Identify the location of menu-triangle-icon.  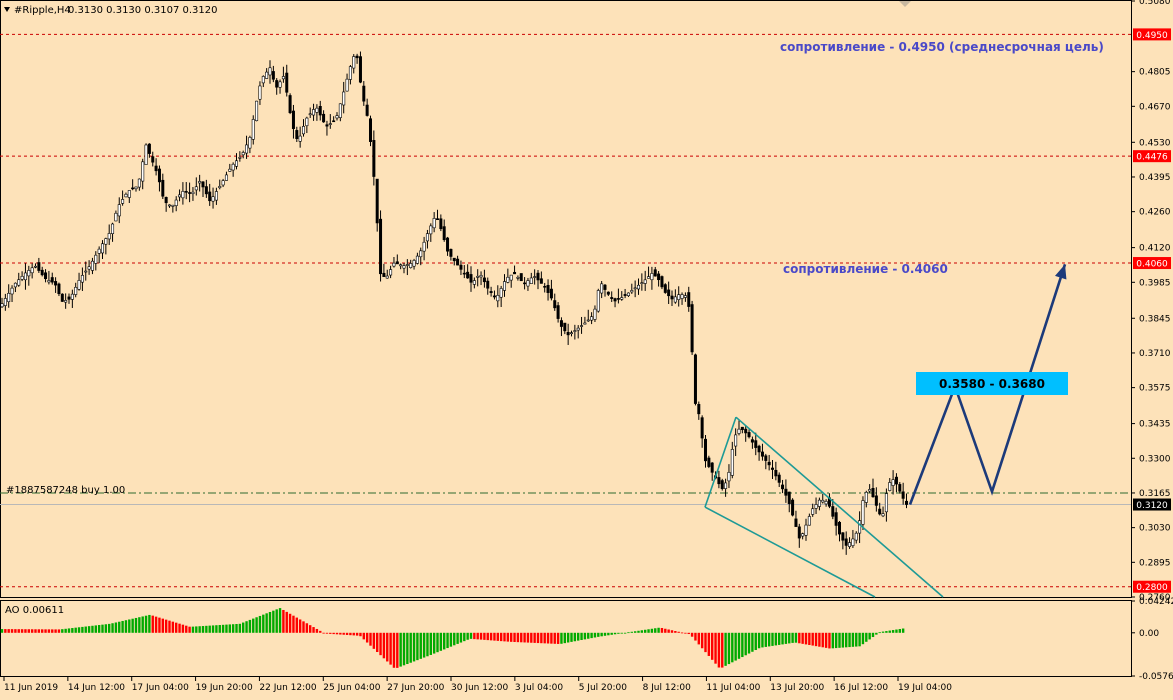
(7, 9).